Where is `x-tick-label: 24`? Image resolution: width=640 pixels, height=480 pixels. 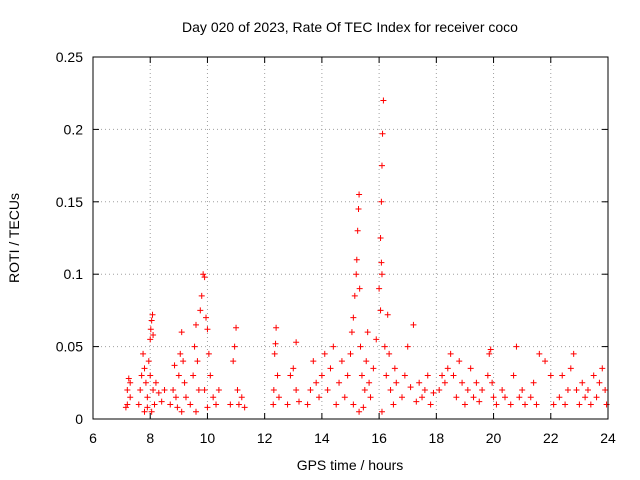
x-tick-label: 24 is located at coordinates (608, 438).